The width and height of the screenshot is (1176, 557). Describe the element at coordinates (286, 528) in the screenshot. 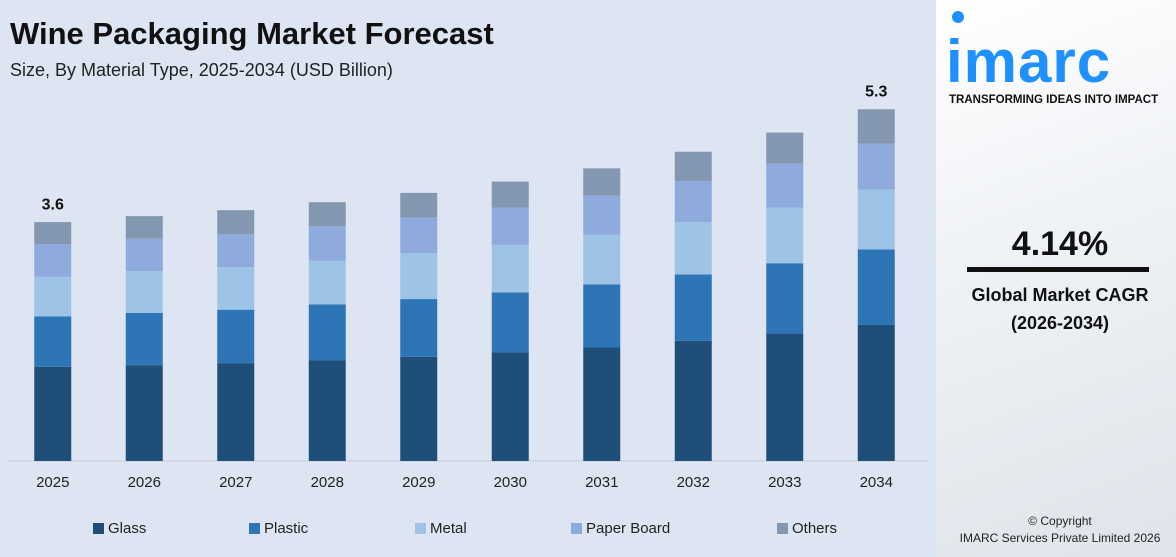

I see `legend-label: Plastic` at that location.